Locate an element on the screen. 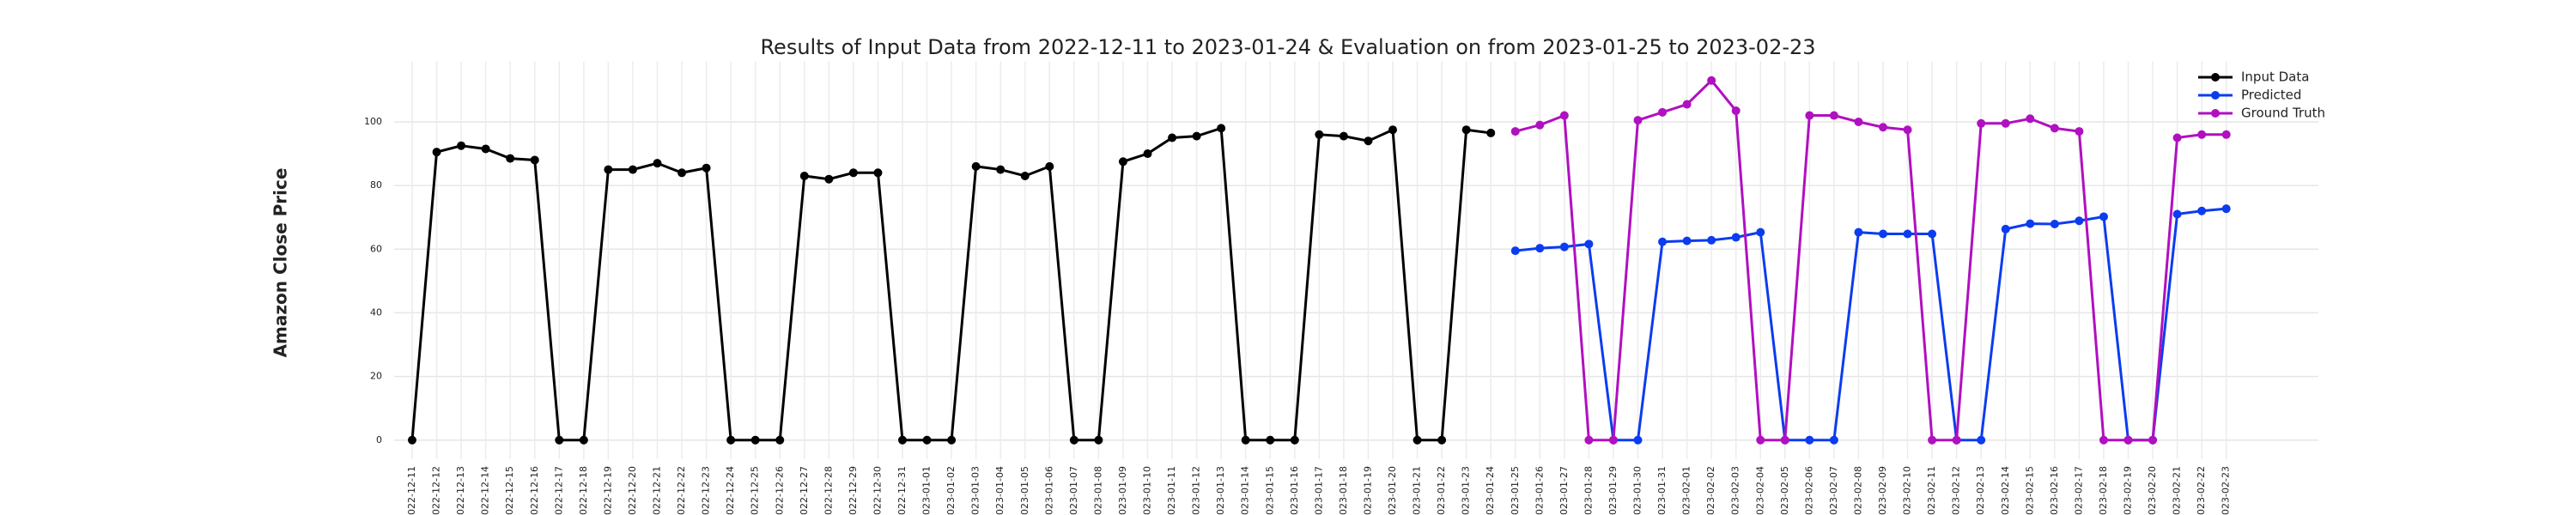 This screenshot has width=2576, height=515. y-tick-label: 60 is located at coordinates (376, 248).